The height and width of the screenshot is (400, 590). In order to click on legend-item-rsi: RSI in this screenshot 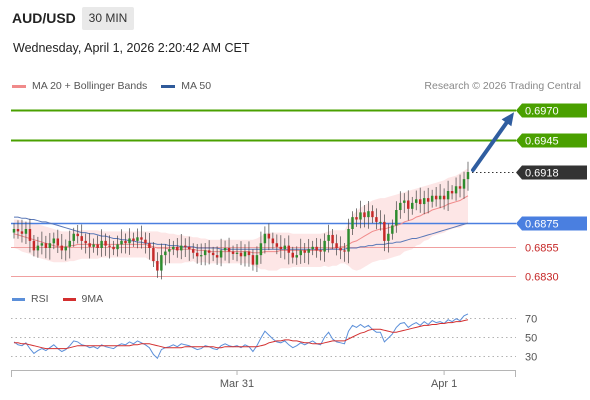, I will do `click(30, 299)`.